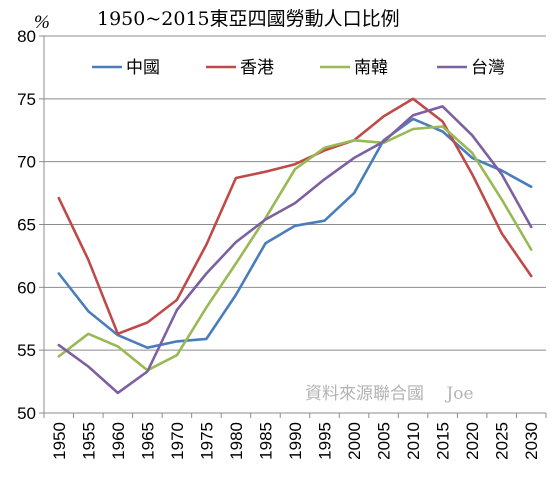 Image resolution: width=554 pixels, height=480 pixels. I want to click on y-tick-label-65: 65, so click(26, 225).